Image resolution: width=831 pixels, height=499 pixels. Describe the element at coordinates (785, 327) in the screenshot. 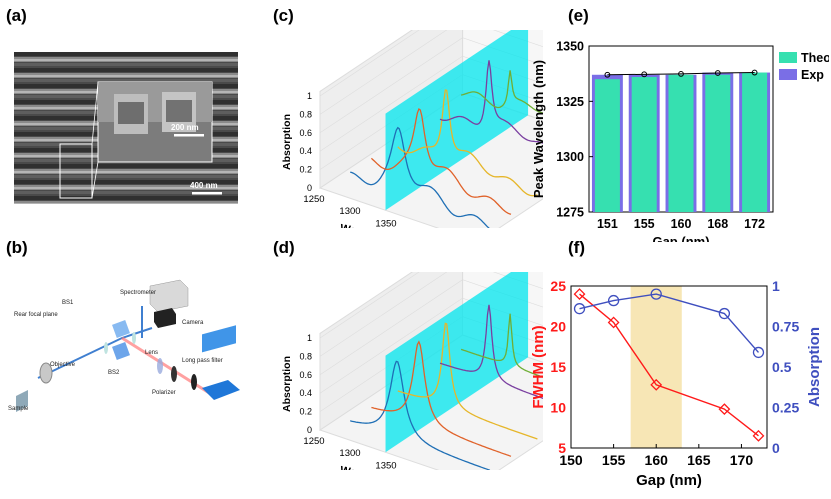

I see `y2-tick-label: 0.75` at that location.